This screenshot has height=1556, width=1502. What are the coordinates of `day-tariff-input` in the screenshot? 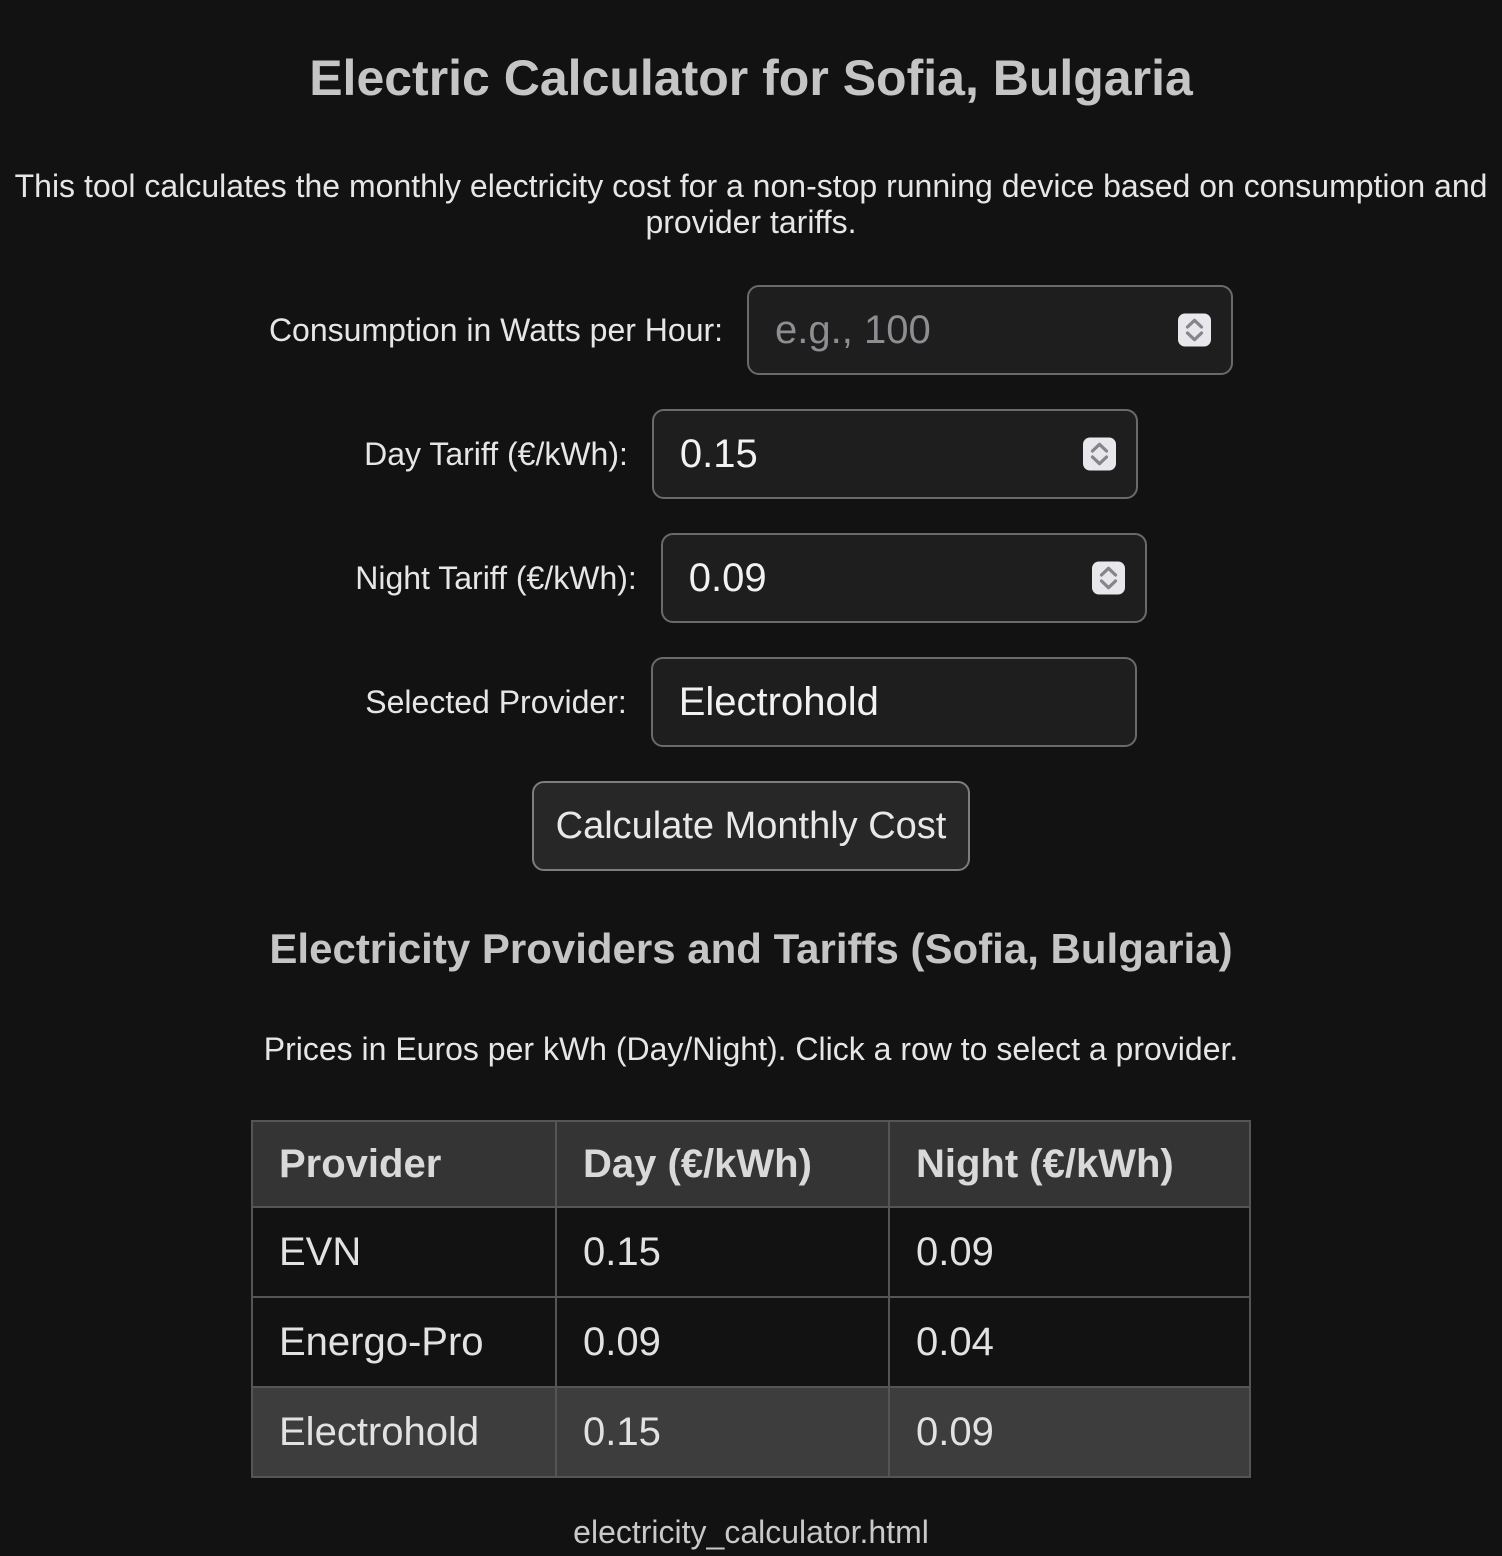 It's located at (894, 454).